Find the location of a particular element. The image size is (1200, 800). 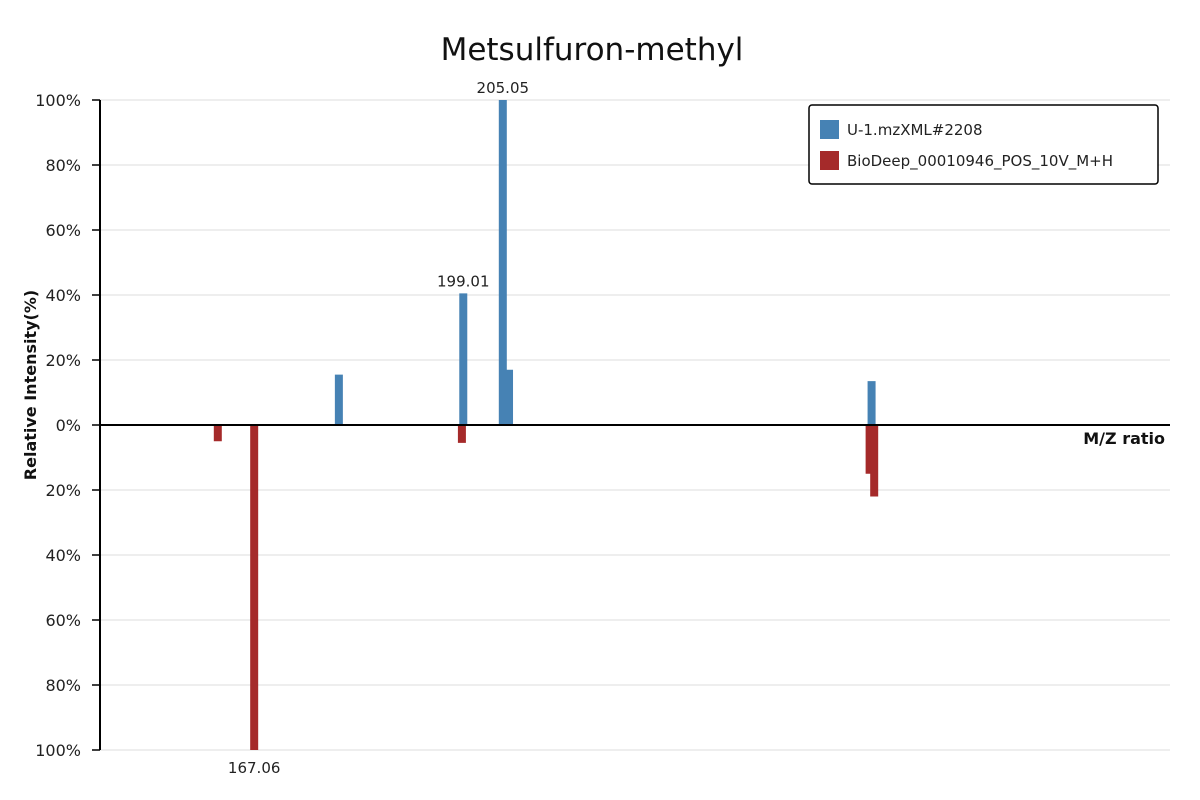

peak-label: 199.01 is located at coordinates (463, 281).